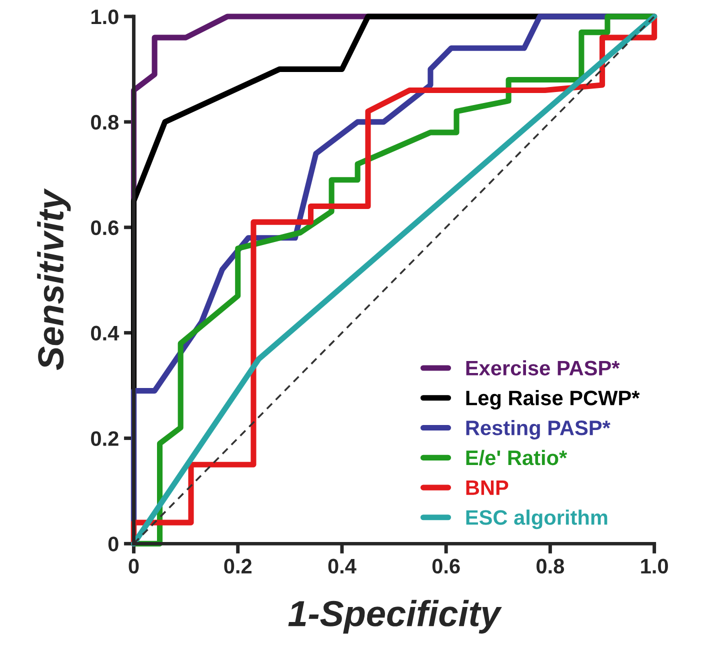 The height and width of the screenshot is (659, 723). Describe the element at coordinates (238, 566) in the screenshot. I see `x-tick-label: 0.2` at that location.